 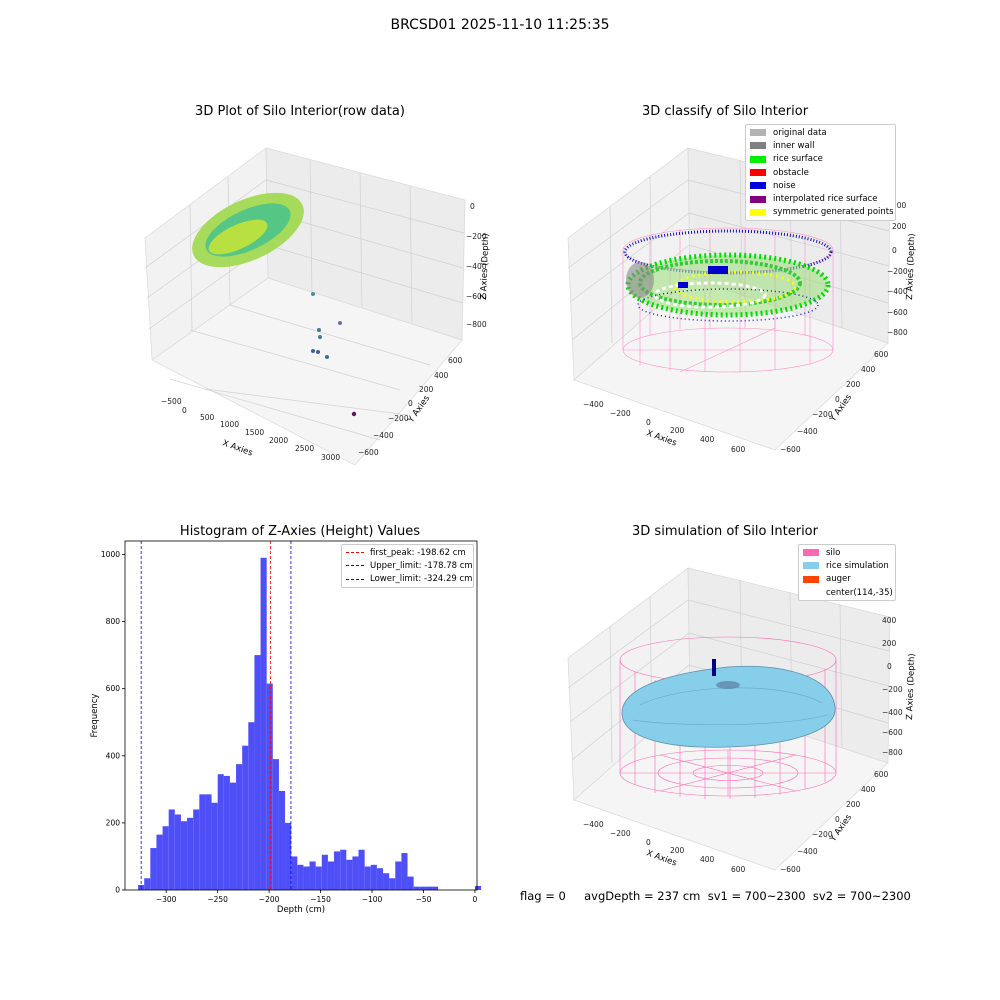 What do you see at coordinates (269, 899) in the screenshot?
I see `x-tick-label: −200` at bounding box center [269, 899].